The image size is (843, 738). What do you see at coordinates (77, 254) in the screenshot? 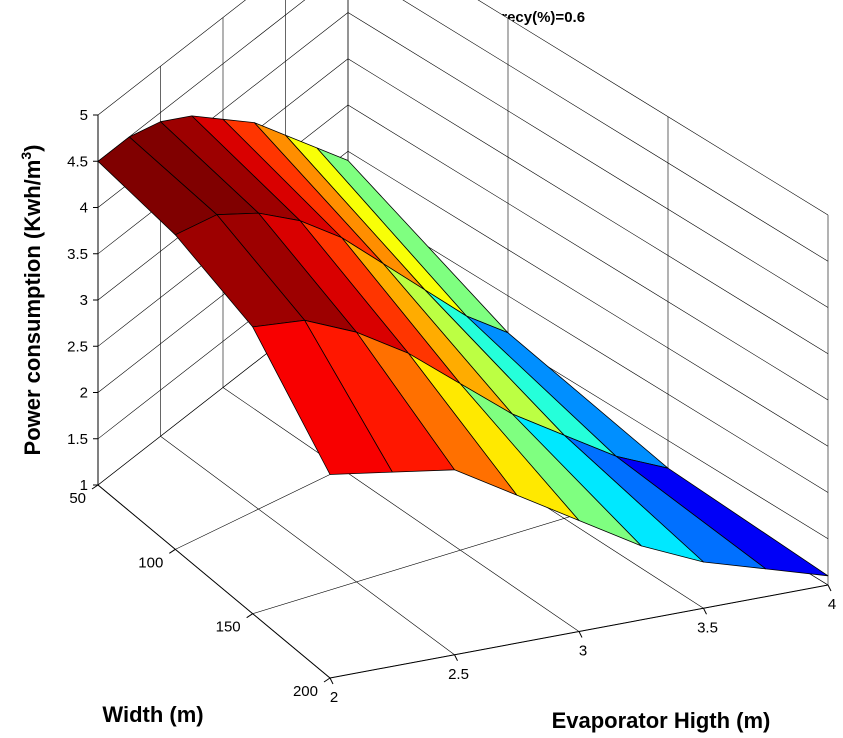
I see `z-tick-label: 3.5` at bounding box center [77, 254].